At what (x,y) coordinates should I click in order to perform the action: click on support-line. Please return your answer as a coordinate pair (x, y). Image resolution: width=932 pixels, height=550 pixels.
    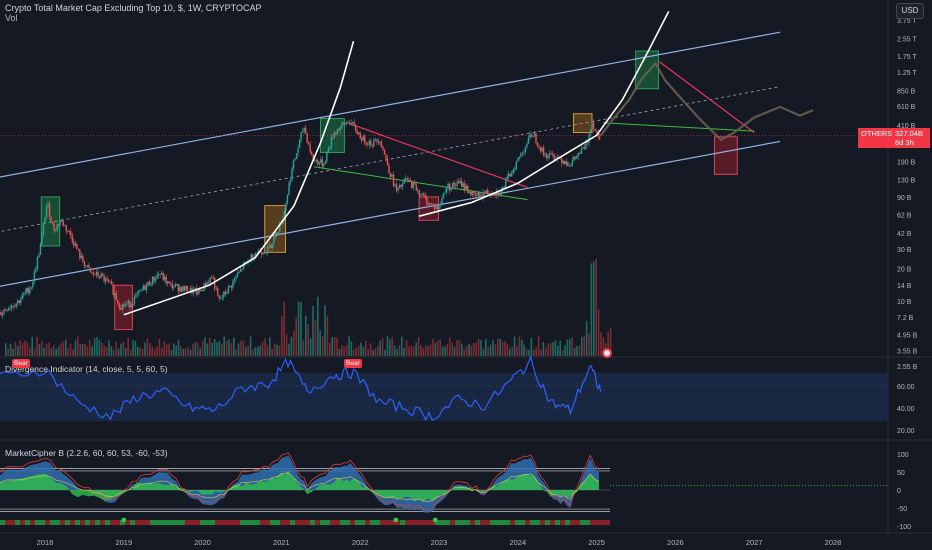
    Looking at the image, I should click on (679, 127).